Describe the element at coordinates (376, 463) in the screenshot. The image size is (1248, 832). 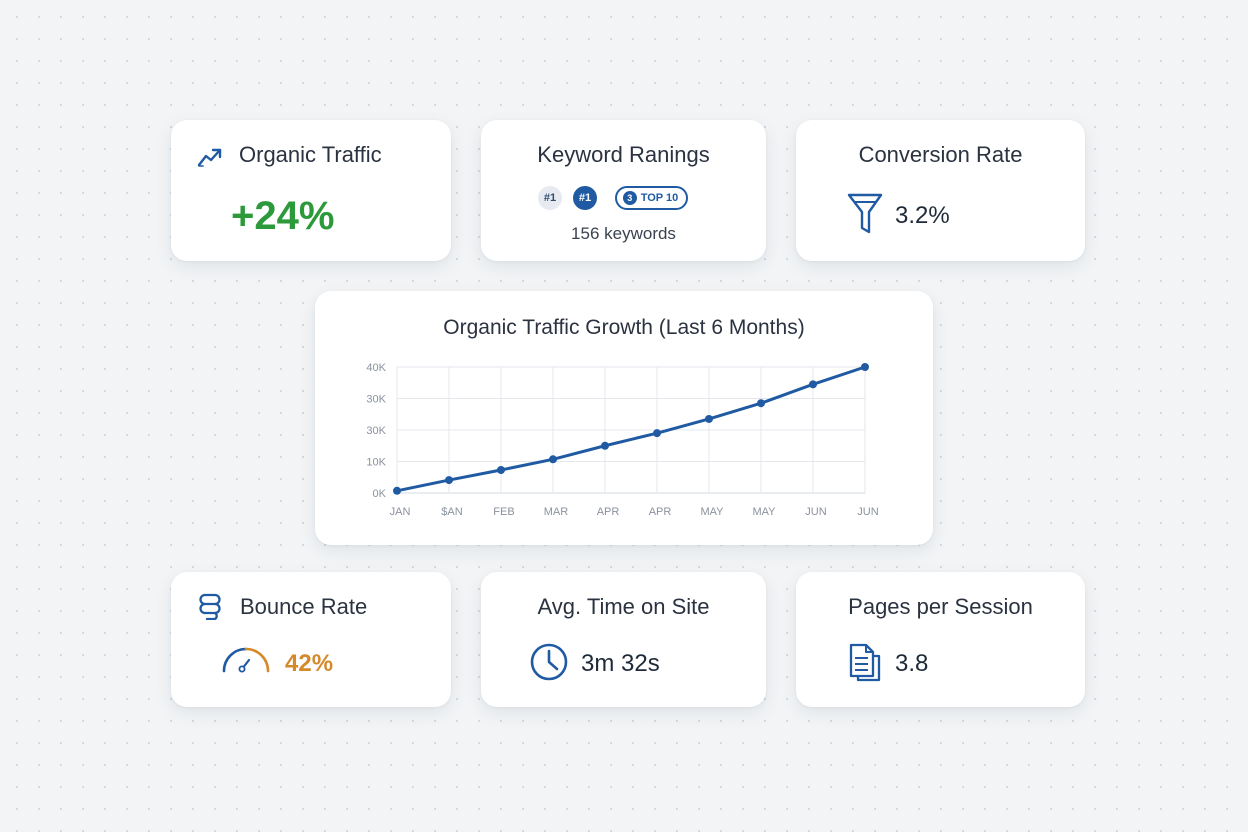
I see `y-tick-label: 10K` at that location.